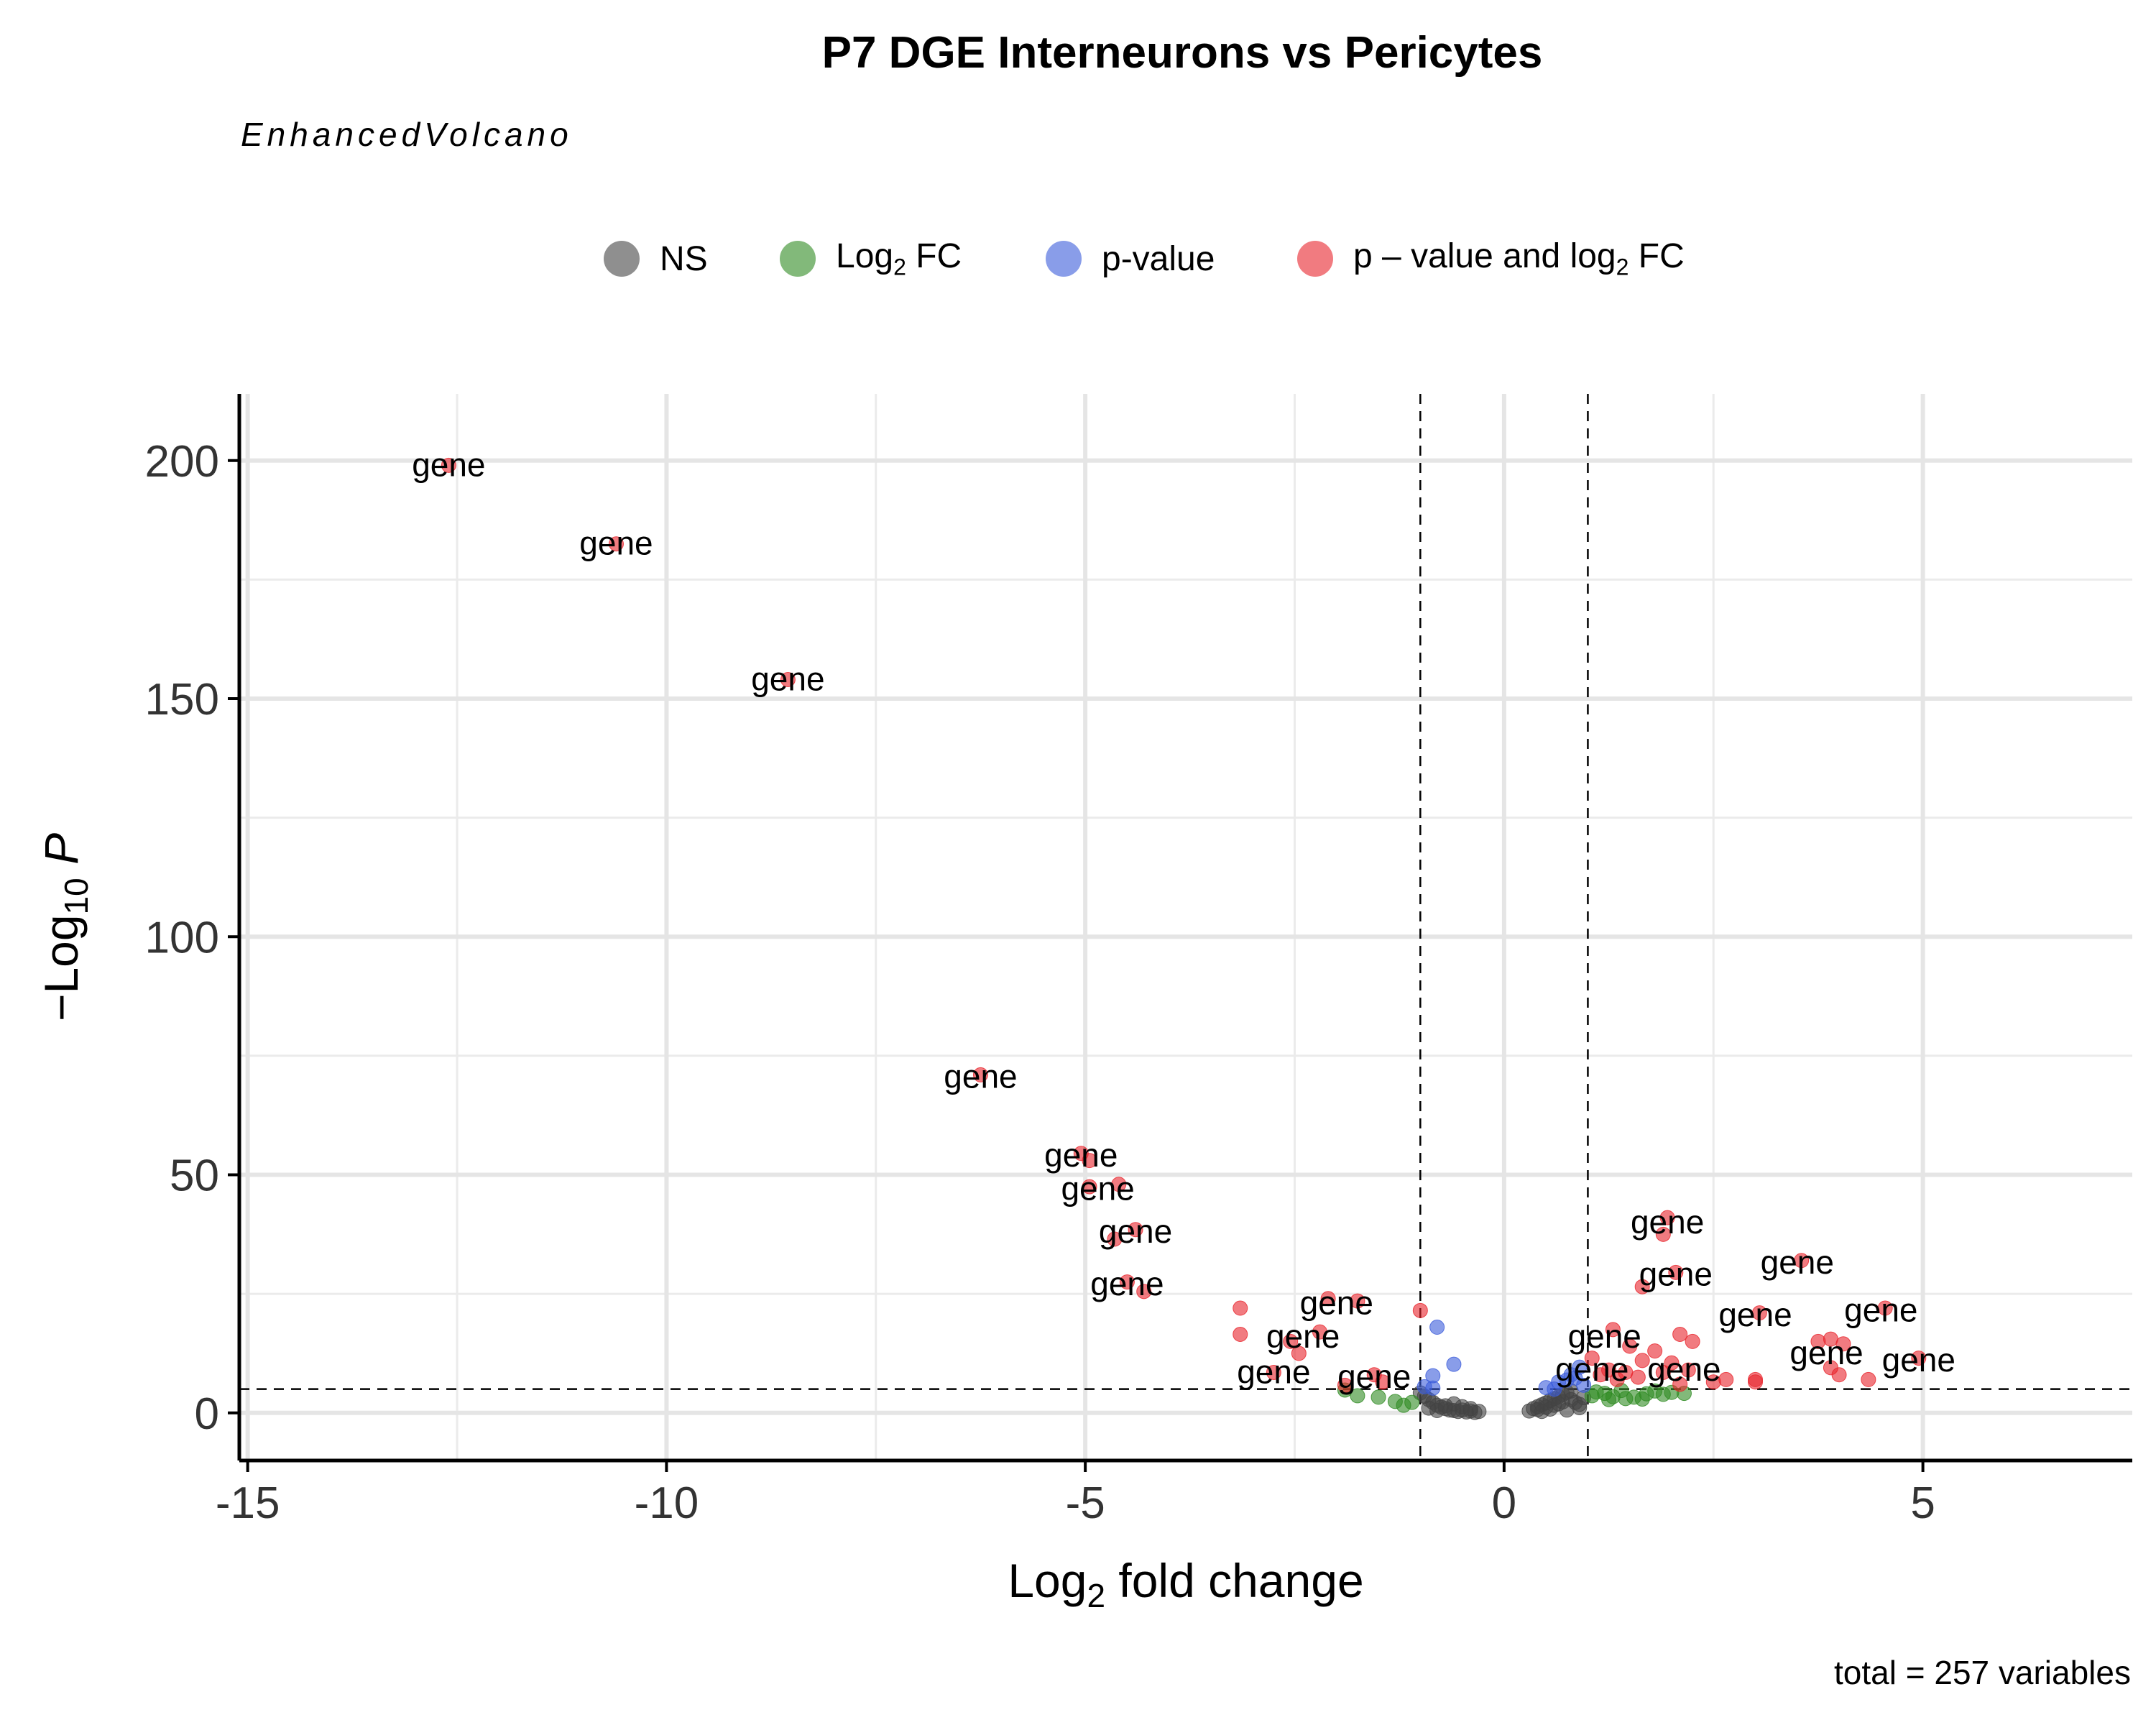 This screenshot has width=2156, height=1725. Describe the element at coordinates (1923, 1503) in the screenshot. I see `x-tick-label: 5` at that location.